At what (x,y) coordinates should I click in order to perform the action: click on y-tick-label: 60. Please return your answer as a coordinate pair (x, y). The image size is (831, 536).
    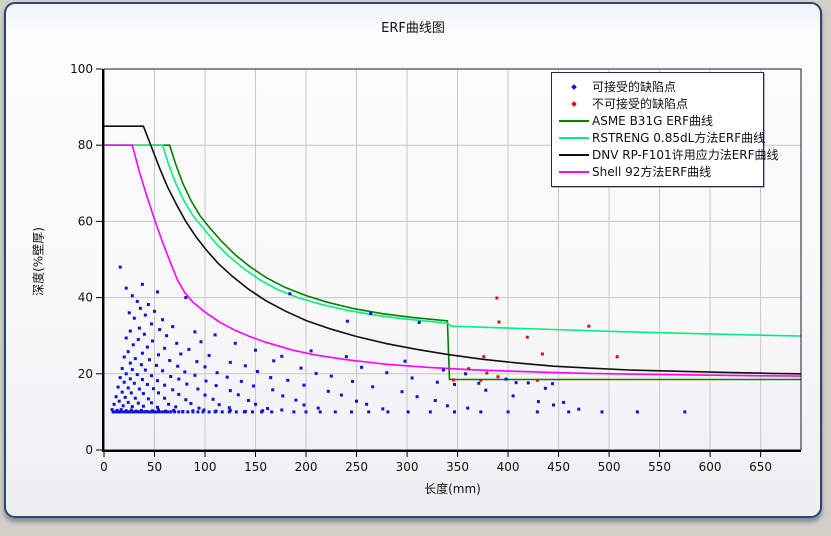
    Looking at the image, I should click on (85, 221).